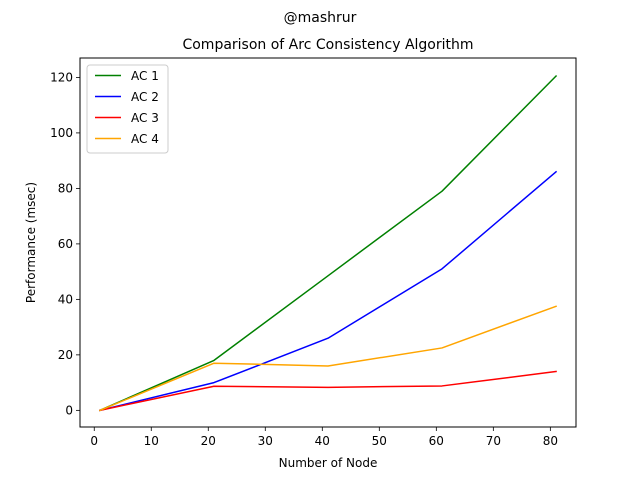 The image size is (640, 480). Describe the element at coordinates (151, 441) in the screenshot. I see `x-tick-label: 10` at that location.